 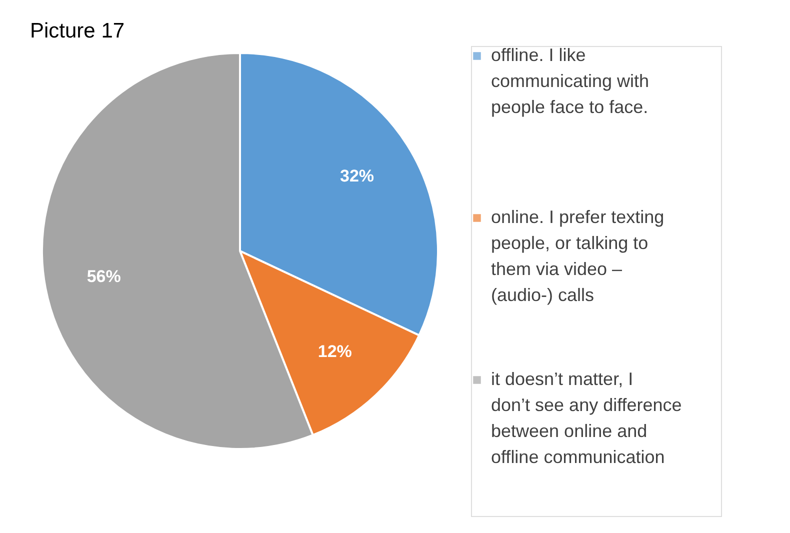 What do you see at coordinates (586, 418) in the screenshot?
I see `legend-label: it doesn’t matter, I don’t see any difference between online and offline communication` at bounding box center [586, 418].